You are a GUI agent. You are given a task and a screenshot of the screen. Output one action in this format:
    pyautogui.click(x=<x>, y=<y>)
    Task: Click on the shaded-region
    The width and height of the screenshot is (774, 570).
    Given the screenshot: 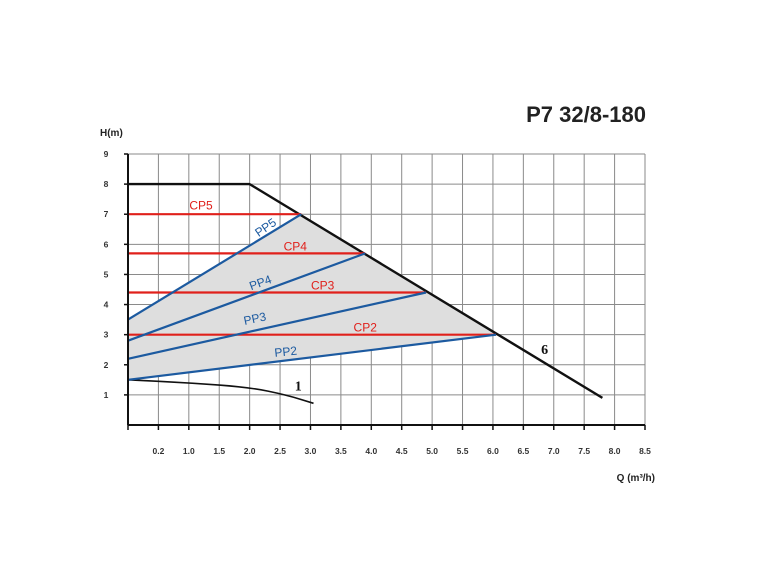 What is the action you would take?
    pyautogui.click(x=312, y=297)
    